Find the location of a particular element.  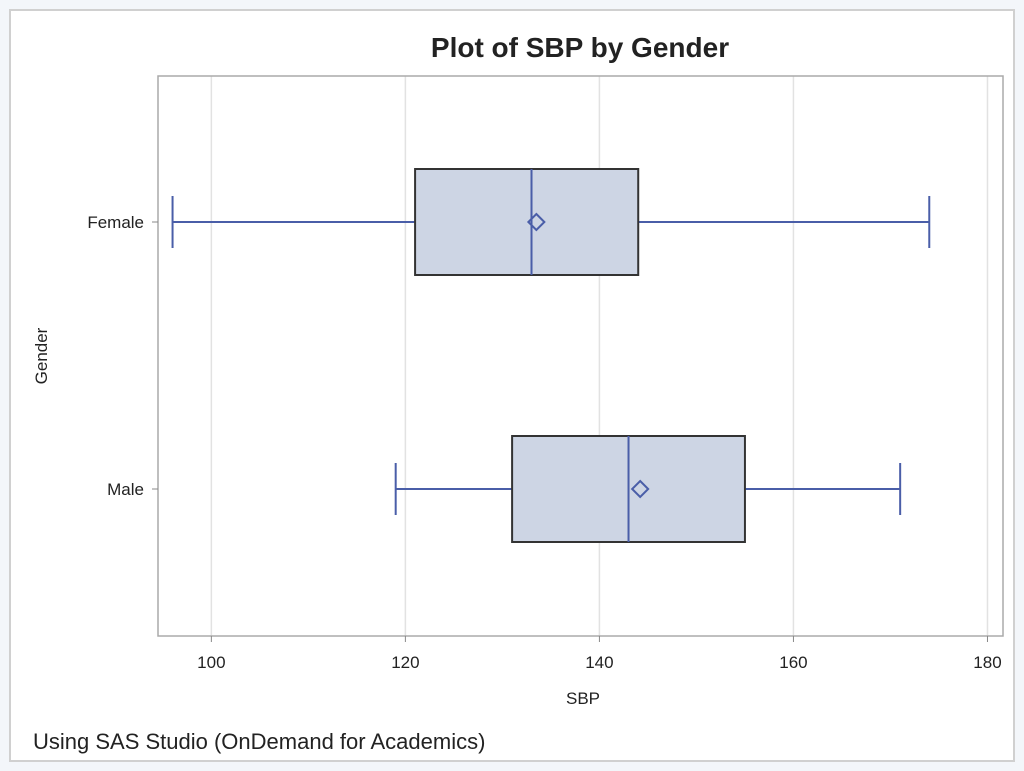

x-tick-label: 140 is located at coordinates (599, 662).